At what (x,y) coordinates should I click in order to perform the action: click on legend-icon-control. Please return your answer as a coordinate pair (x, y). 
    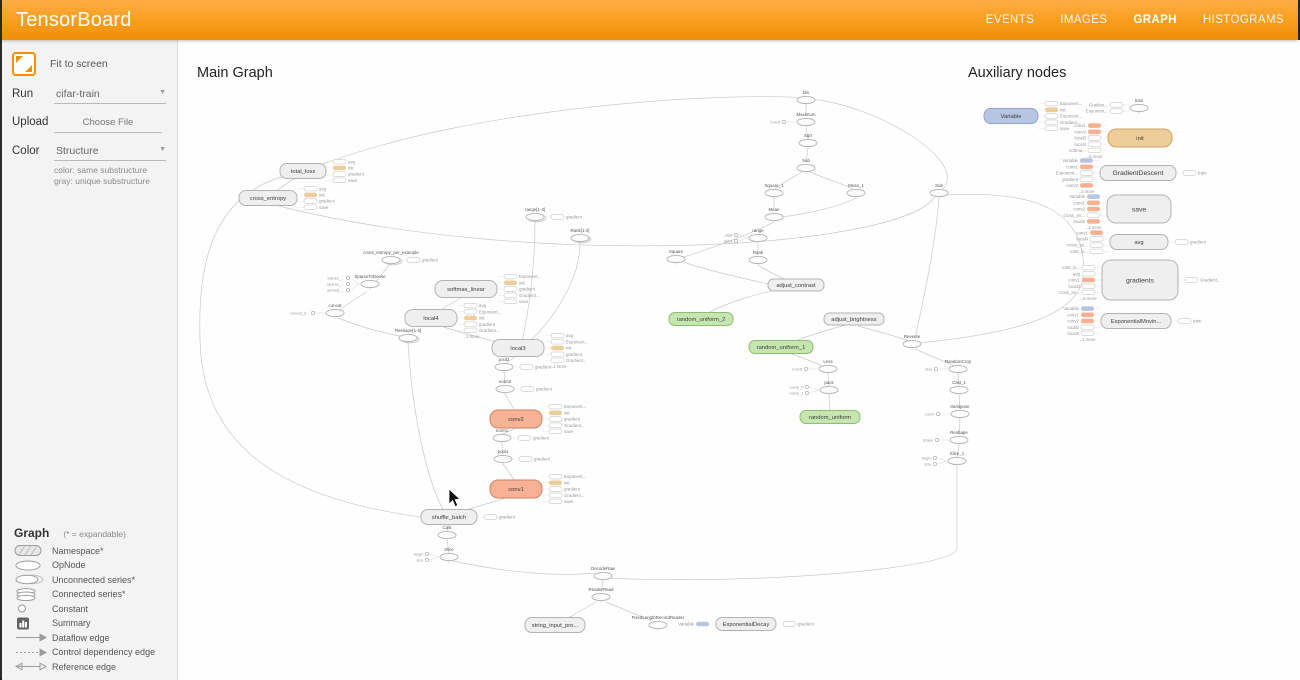
    Looking at the image, I should click on (31, 652).